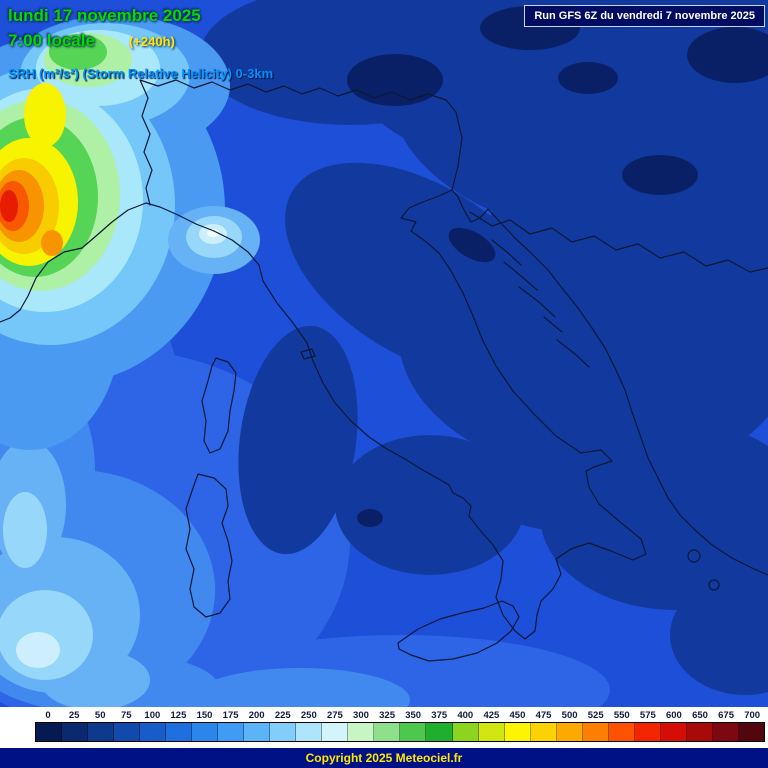  What do you see at coordinates (543, 715) in the screenshot?
I see `legend-value: 475` at bounding box center [543, 715].